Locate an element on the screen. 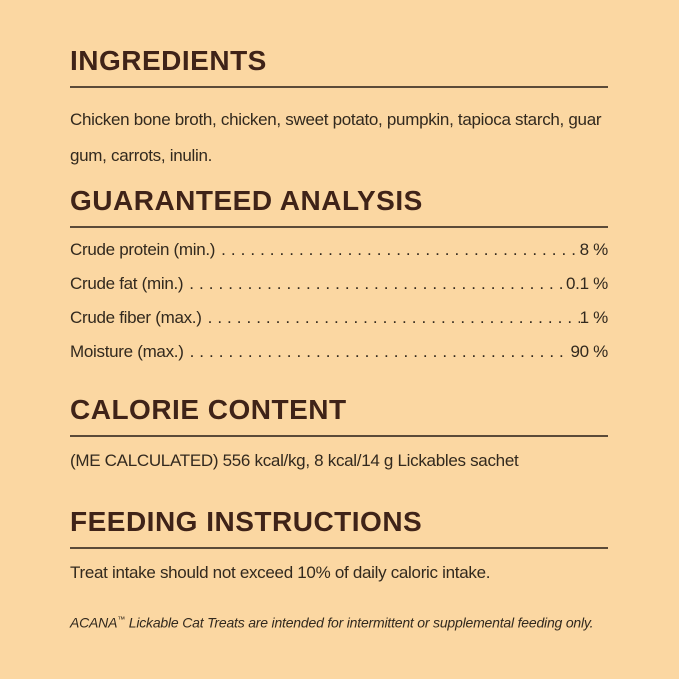 This screenshot has width=679, height=679. ingredients-heading: INGREDIENTS is located at coordinates (168, 60).